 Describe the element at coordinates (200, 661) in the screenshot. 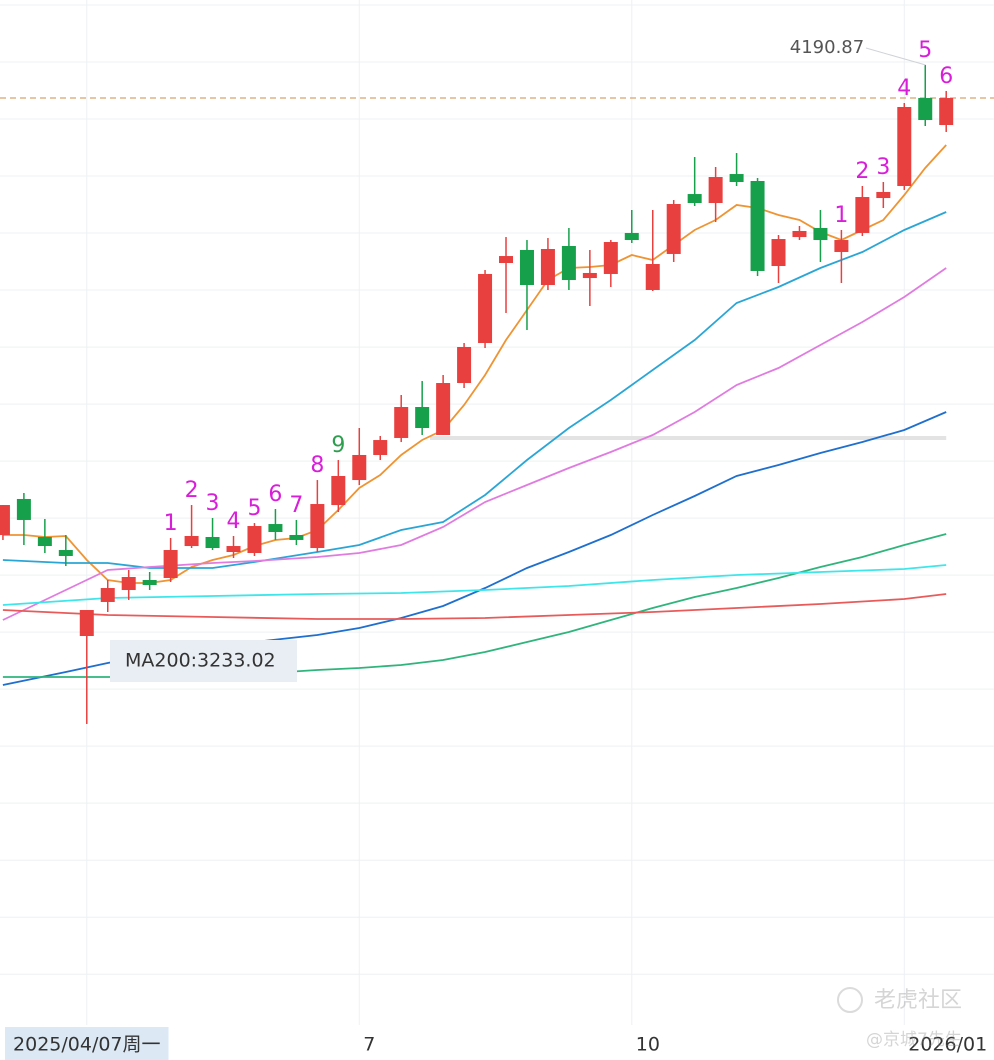

I see `ma-label: MA200:3233.02` at that location.